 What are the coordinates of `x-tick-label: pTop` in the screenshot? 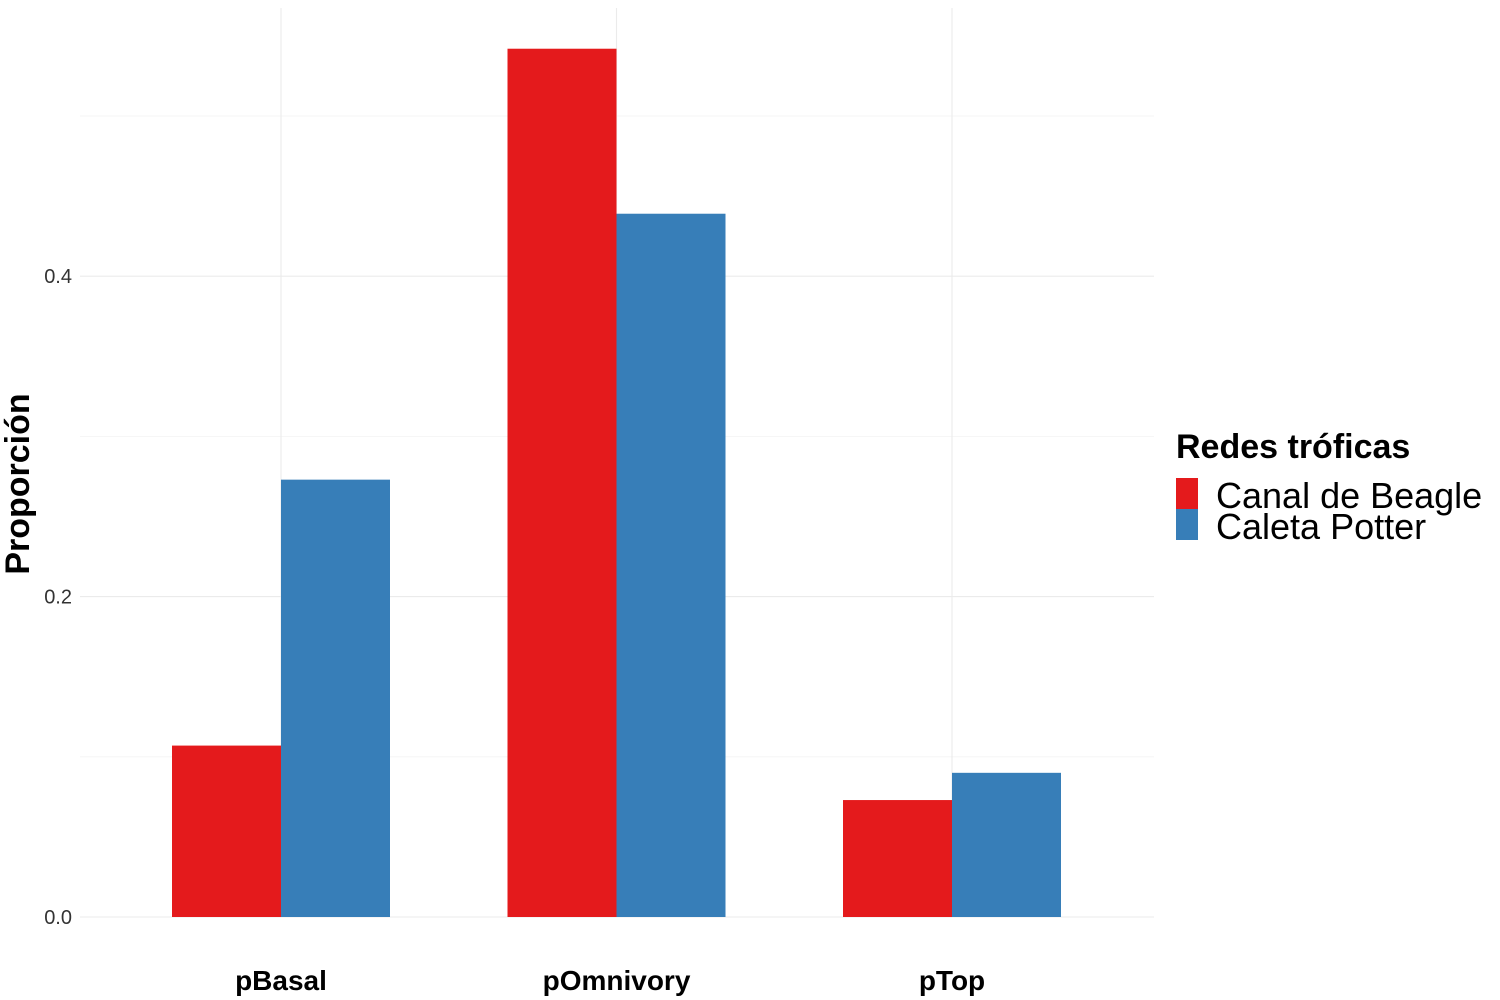 It's located at (952, 980).